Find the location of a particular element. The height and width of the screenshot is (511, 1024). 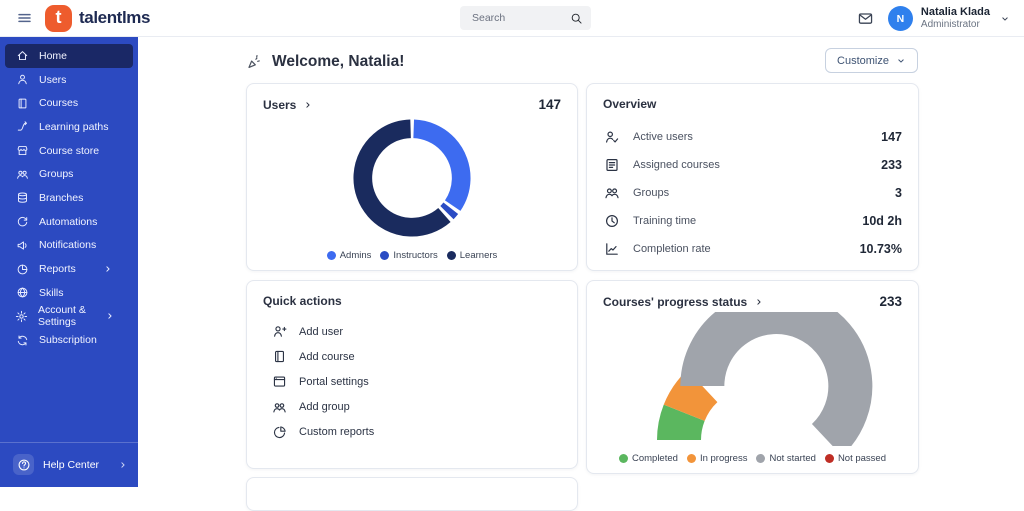

sidebar-item-skills: Skills is located at coordinates (69, 293).